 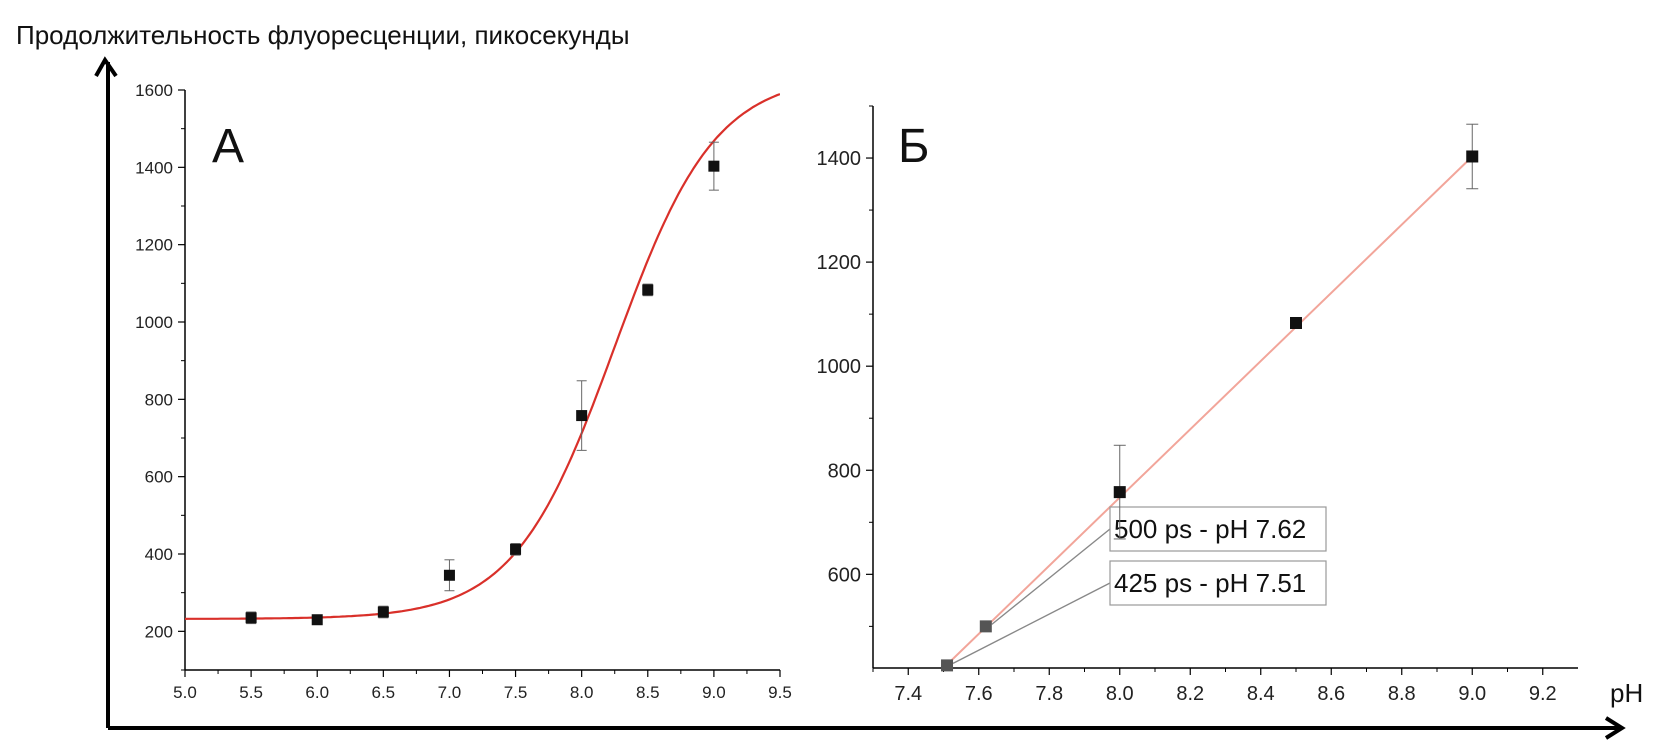 What do you see at coordinates (154, 322) in the screenshot?
I see `panel-a-y-tick-label: 1000` at bounding box center [154, 322].